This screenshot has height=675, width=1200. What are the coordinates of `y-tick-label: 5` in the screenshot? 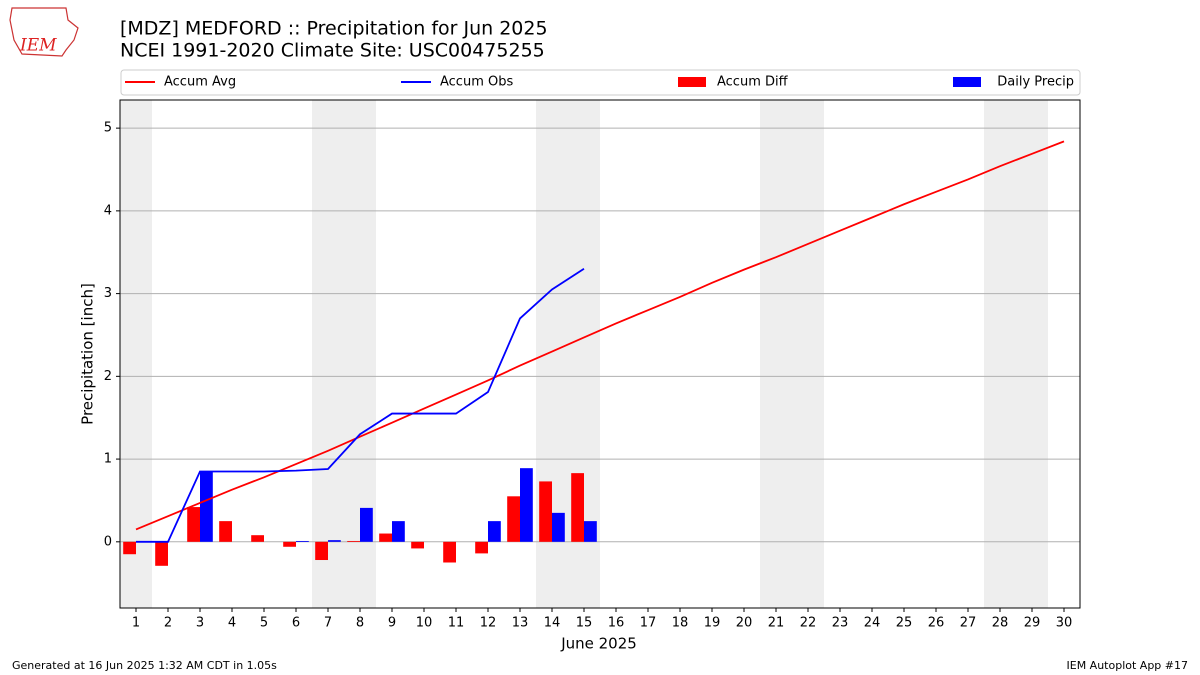 It's located at (108, 128).